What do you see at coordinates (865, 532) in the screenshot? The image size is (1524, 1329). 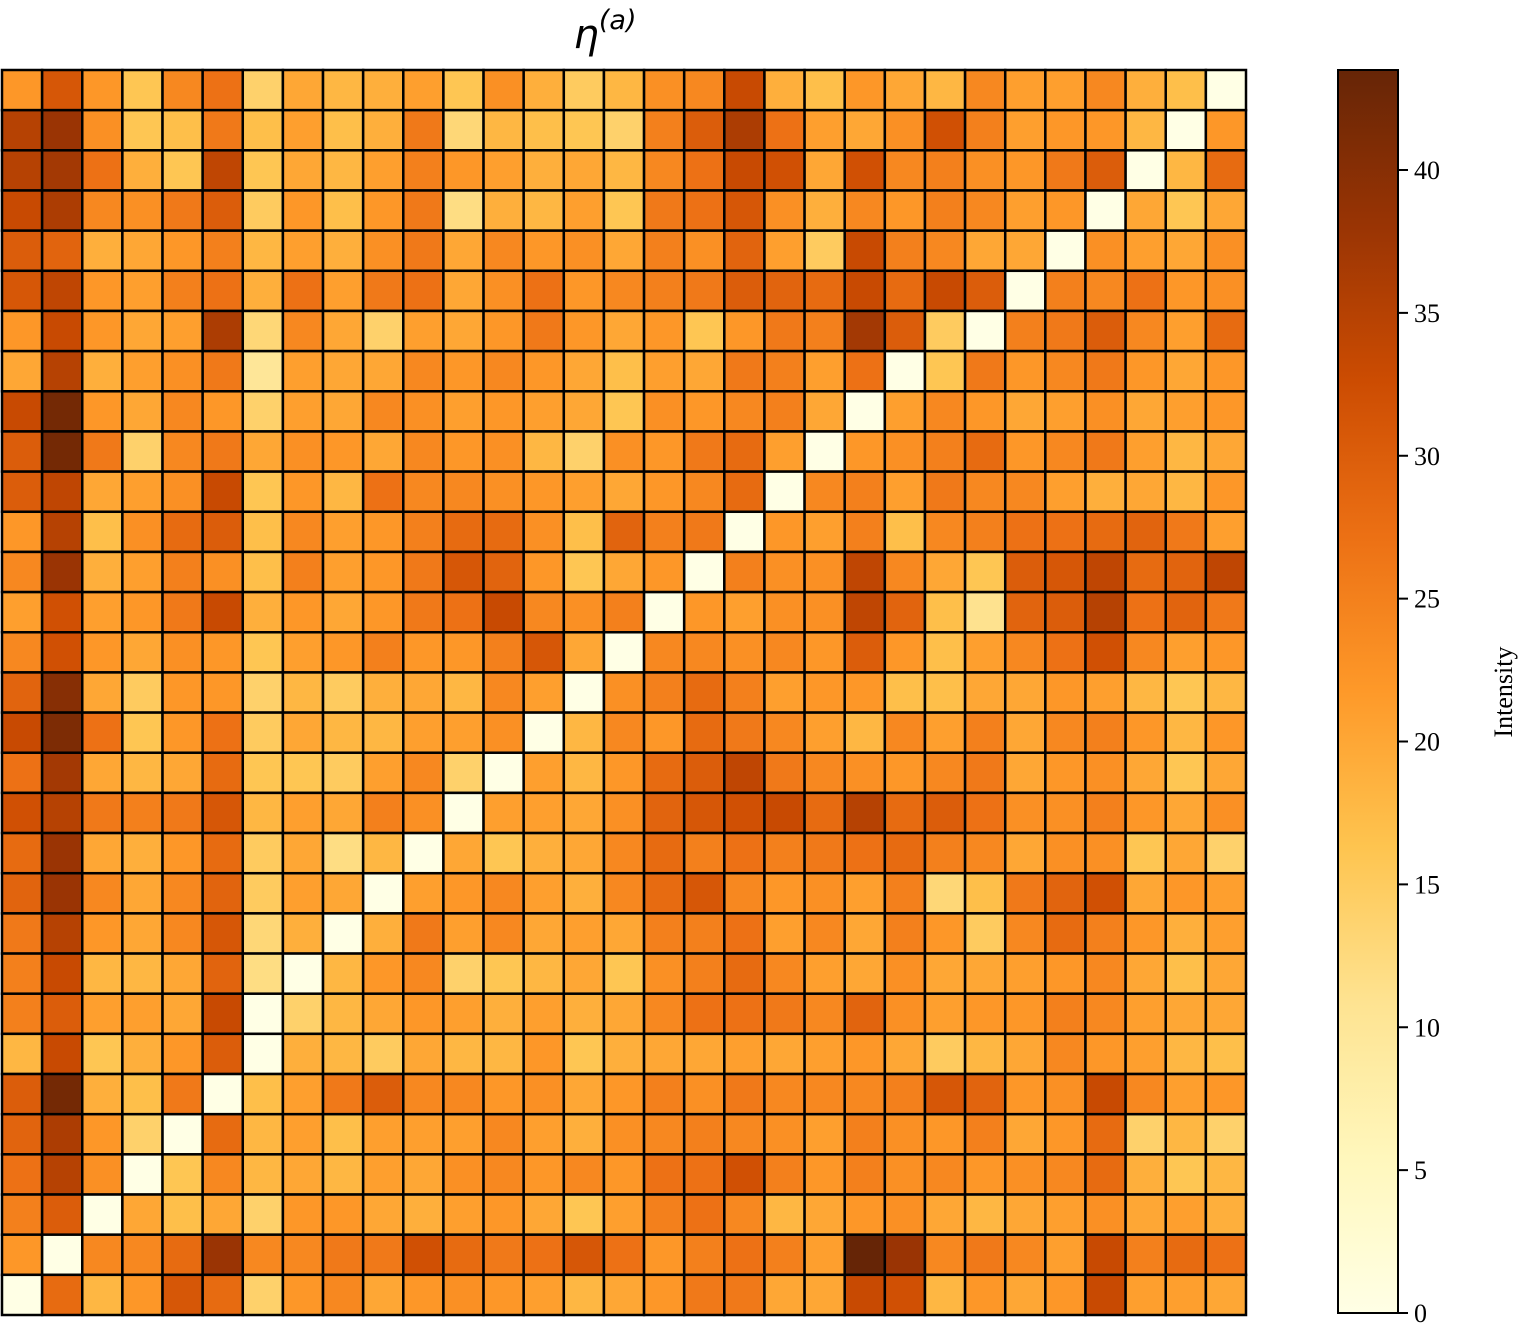 I see `heatmap-cell-r11-c21` at bounding box center [865, 532].